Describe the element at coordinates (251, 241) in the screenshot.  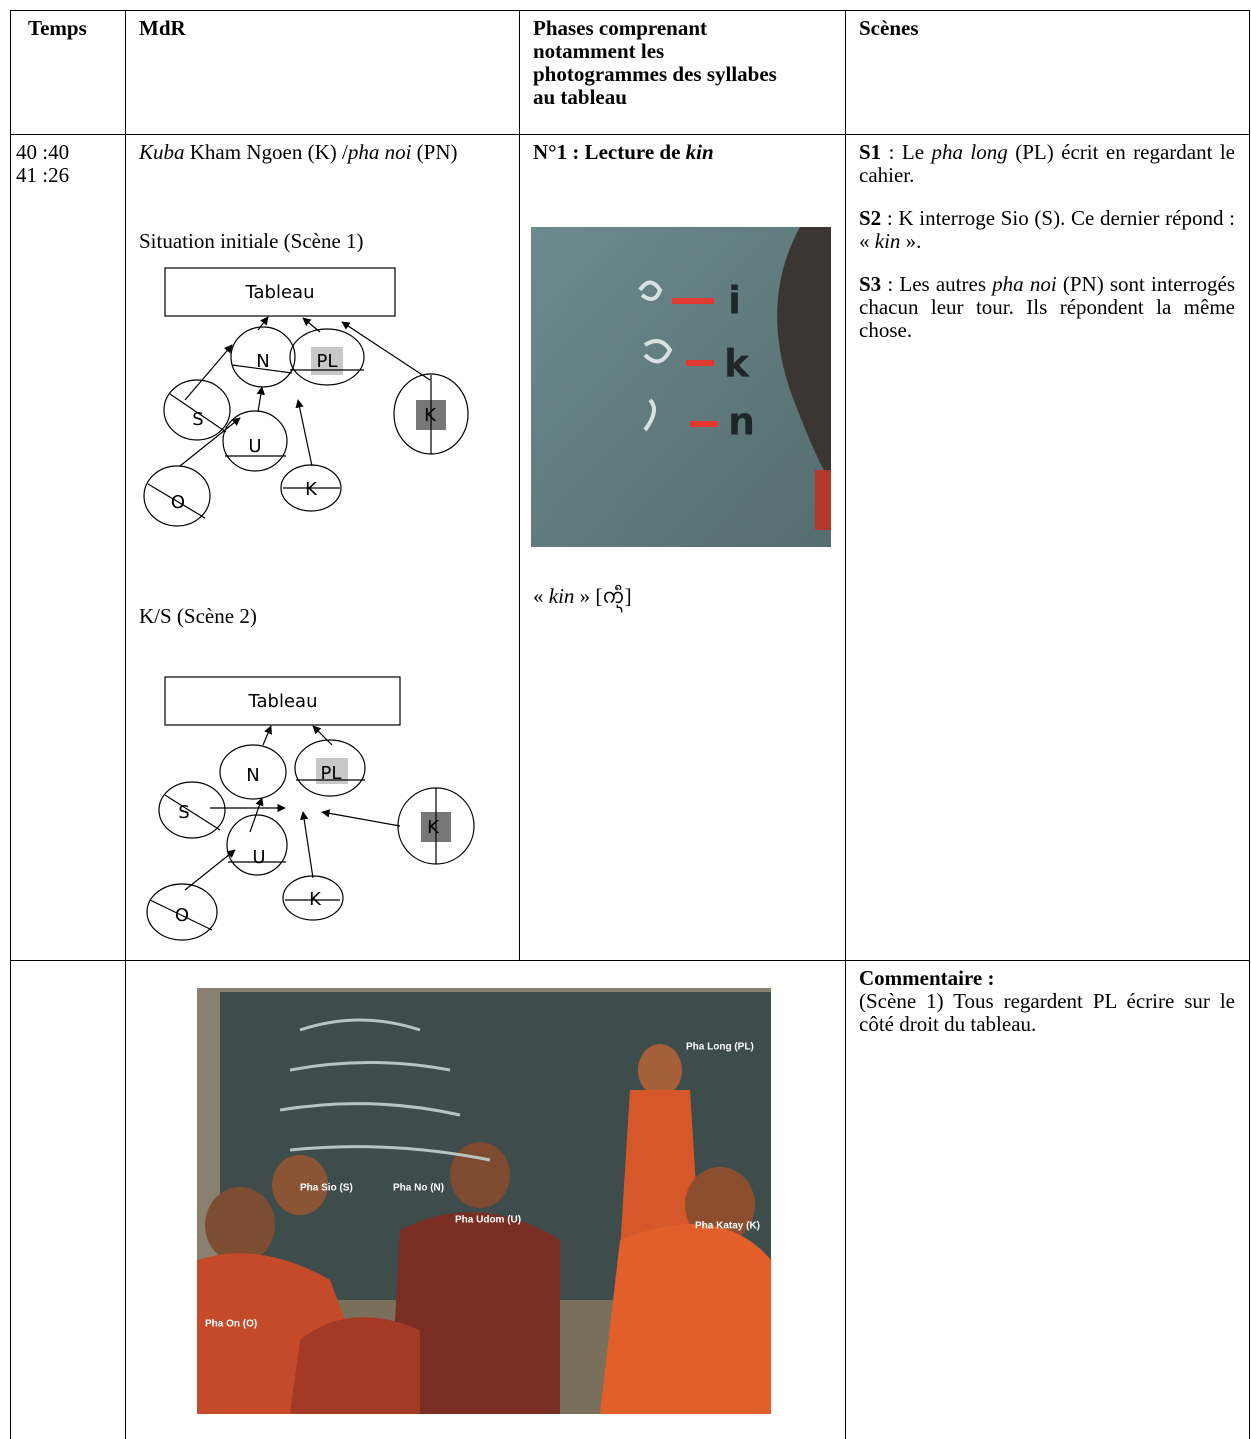
I see `scene-caption: Situation initiale (Scène 1)` at that location.